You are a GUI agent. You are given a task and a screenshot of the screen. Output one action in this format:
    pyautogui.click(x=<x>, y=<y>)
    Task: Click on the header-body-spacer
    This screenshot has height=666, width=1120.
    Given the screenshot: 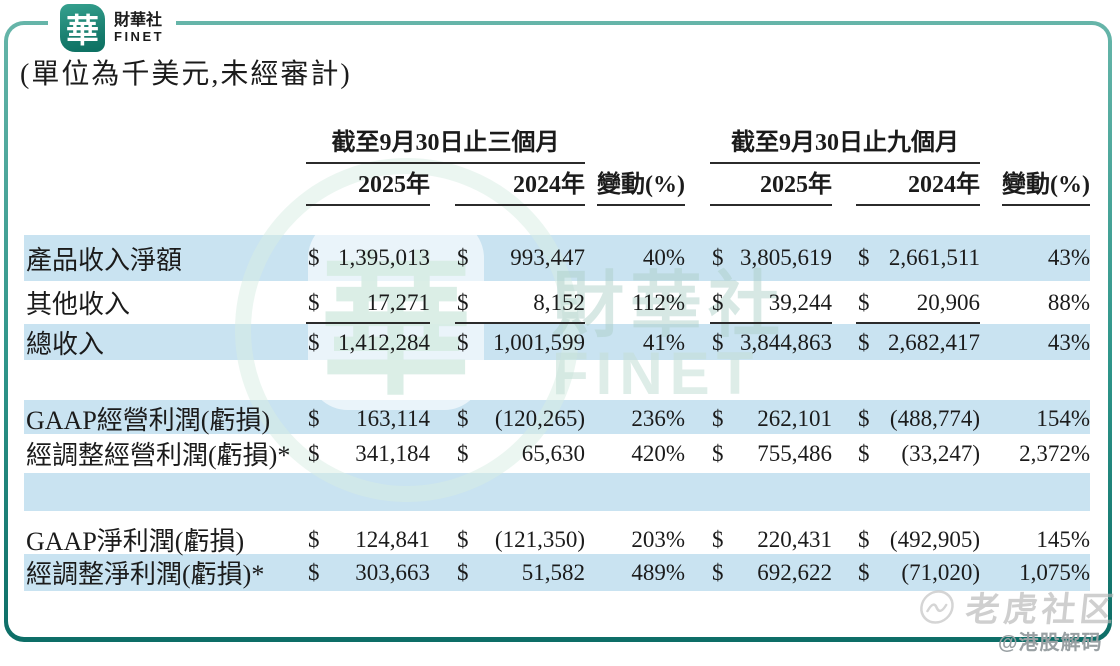 What is the action you would take?
    pyautogui.click(x=557, y=219)
    